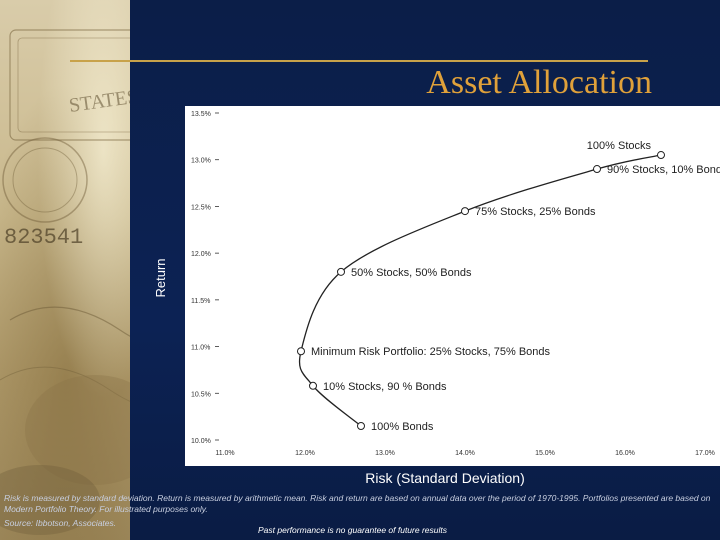 This screenshot has height=540, width=720. Describe the element at coordinates (625, 453) in the screenshot. I see `x-tick-label: 16.0%` at that location.